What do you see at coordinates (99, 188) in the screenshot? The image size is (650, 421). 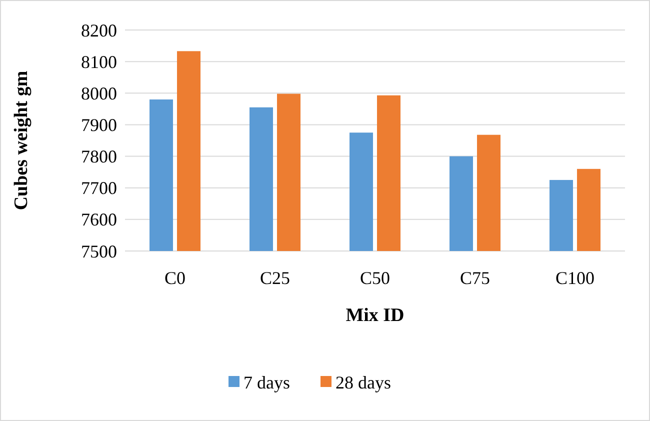 I see `y-tick-label: 7700` at bounding box center [99, 188].